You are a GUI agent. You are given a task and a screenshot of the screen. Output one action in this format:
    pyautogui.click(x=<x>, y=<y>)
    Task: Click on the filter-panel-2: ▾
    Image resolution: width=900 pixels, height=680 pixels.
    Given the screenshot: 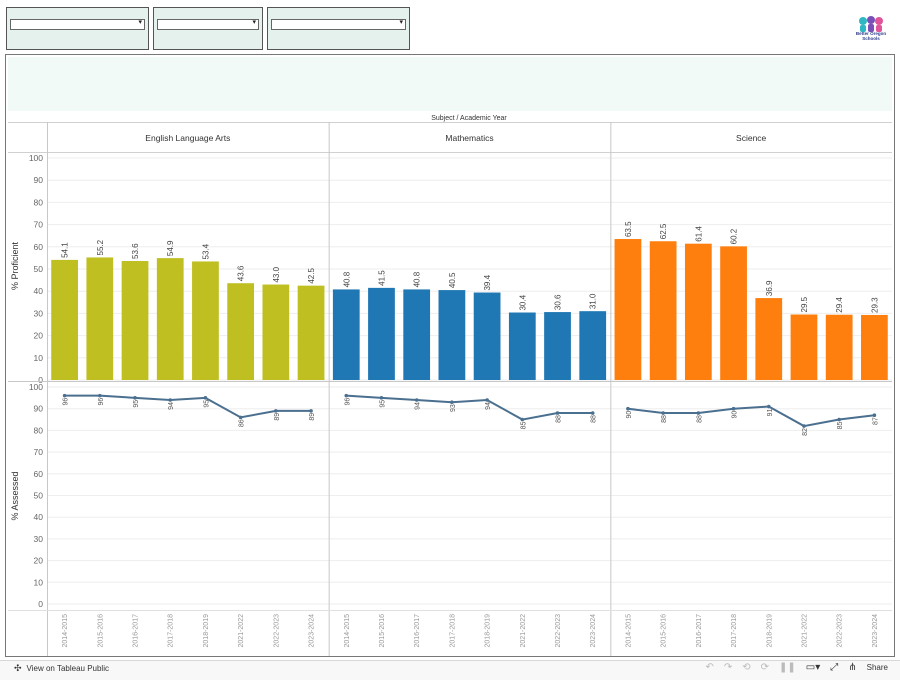 What is the action you would take?
    pyautogui.click(x=208, y=28)
    